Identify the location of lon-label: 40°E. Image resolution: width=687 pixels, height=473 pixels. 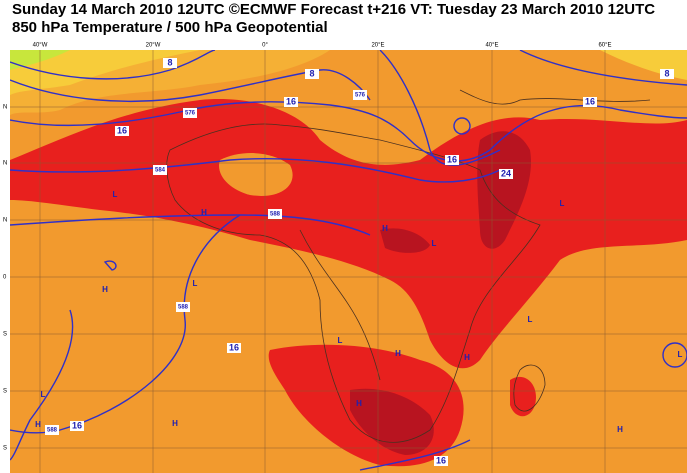
(491, 46).